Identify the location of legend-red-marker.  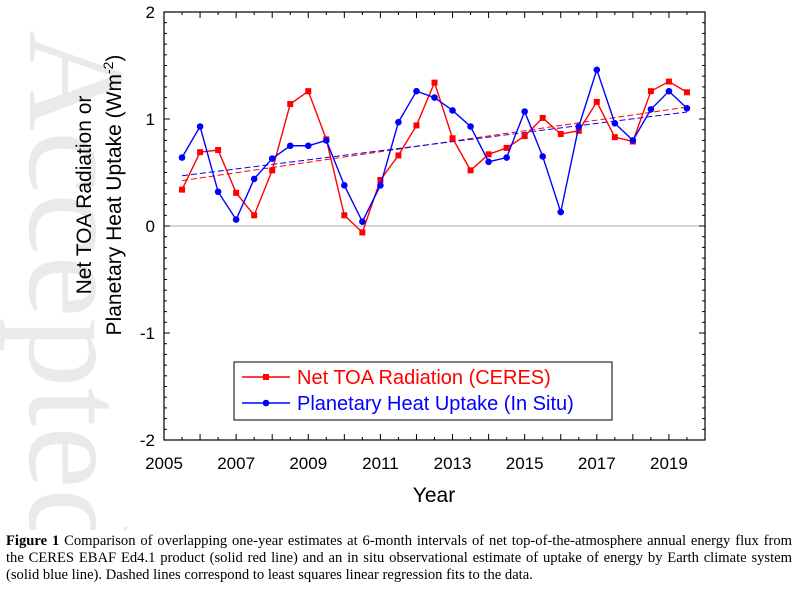
(266, 377).